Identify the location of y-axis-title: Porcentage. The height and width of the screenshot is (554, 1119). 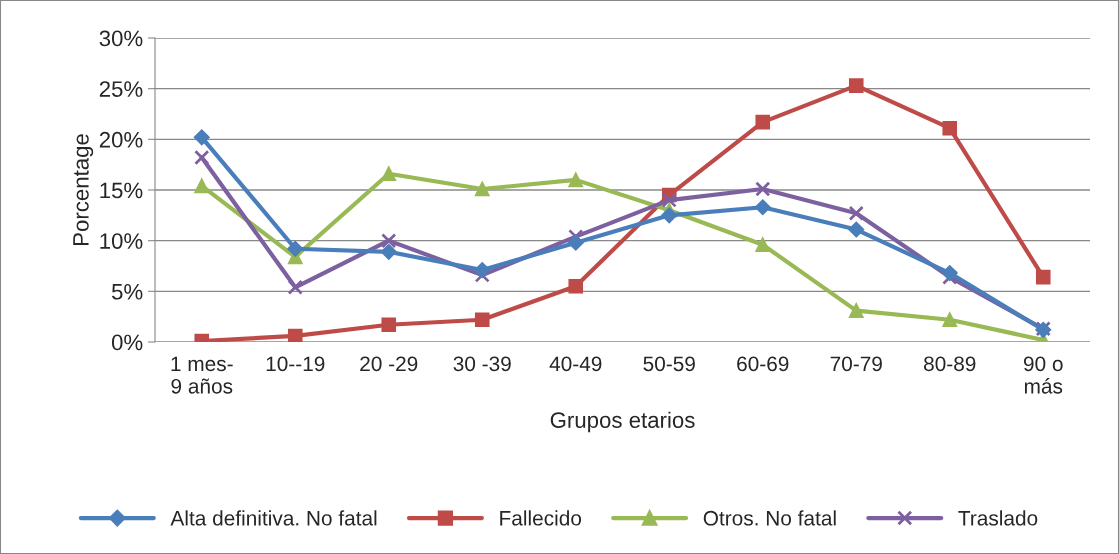
(83, 189).